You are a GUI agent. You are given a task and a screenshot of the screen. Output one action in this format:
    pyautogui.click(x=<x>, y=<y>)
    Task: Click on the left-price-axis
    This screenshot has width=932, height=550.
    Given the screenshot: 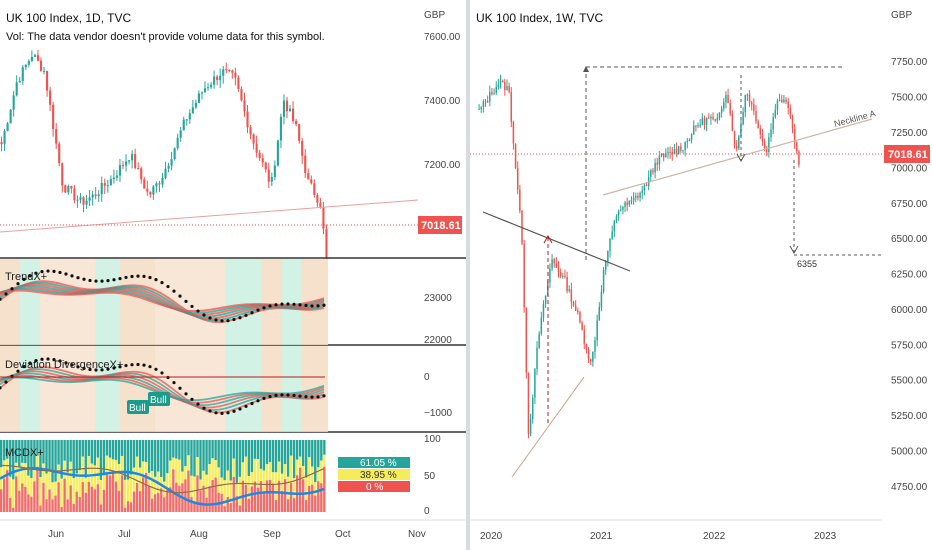 What is the action you would take?
    pyautogui.click(x=442, y=275)
    